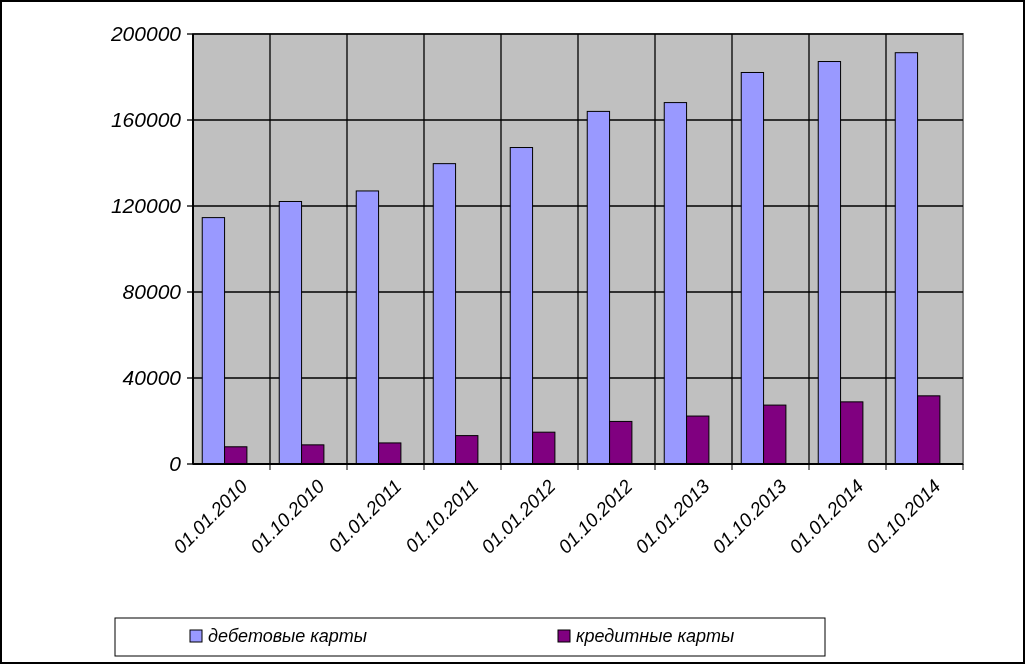 This screenshot has width=1025, height=664. I want to click on y-tick-label: 120000, so click(146, 206).